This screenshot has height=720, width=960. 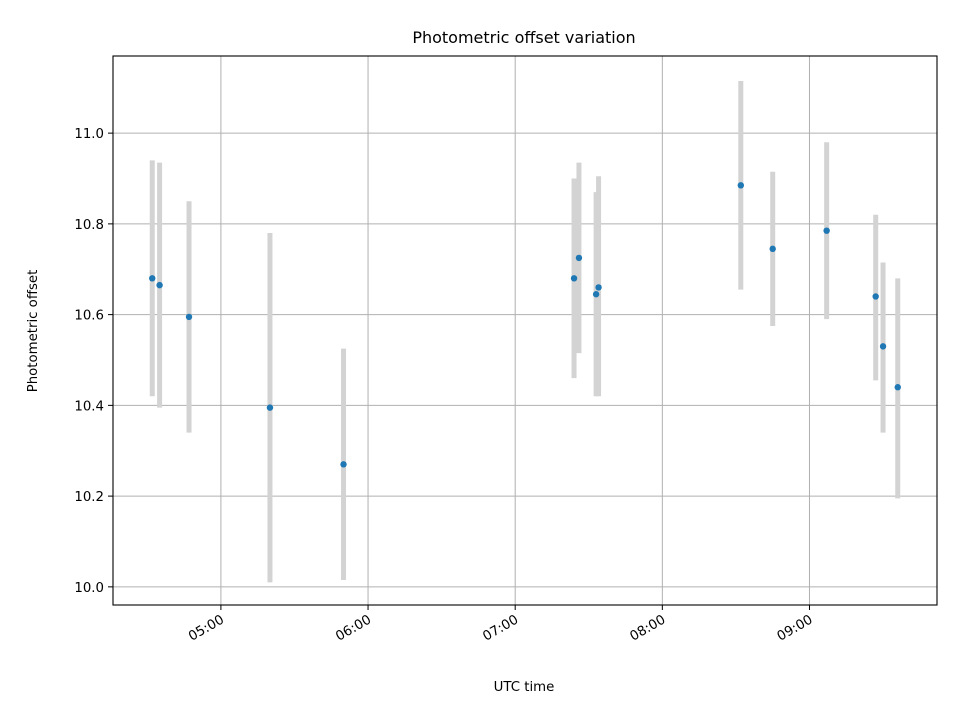 I want to click on x-tick-label: 07:00, so click(x=500, y=628).